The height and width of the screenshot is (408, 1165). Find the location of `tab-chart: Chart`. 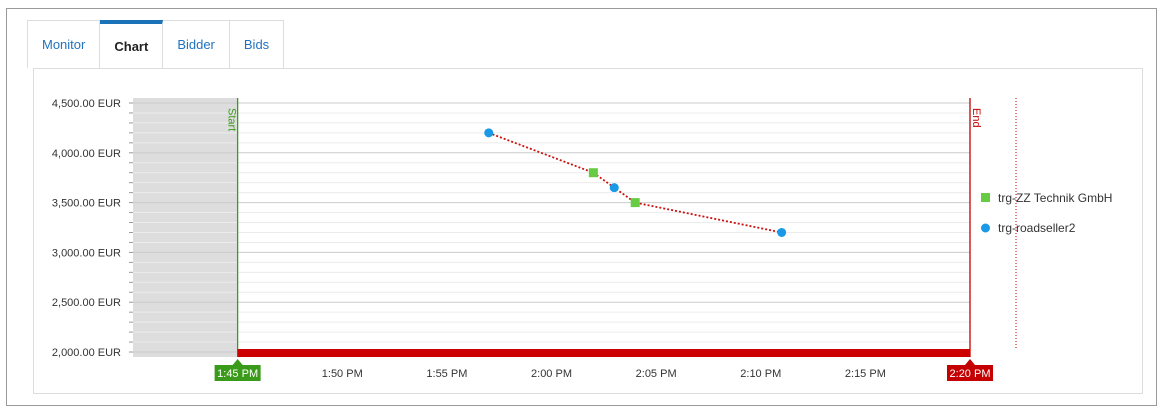

tab-chart: Chart is located at coordinates (132, 44).